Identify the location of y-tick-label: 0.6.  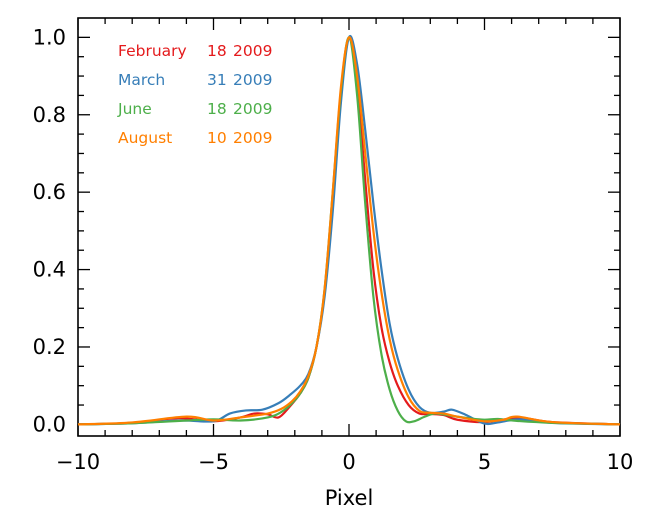
(49, 192).